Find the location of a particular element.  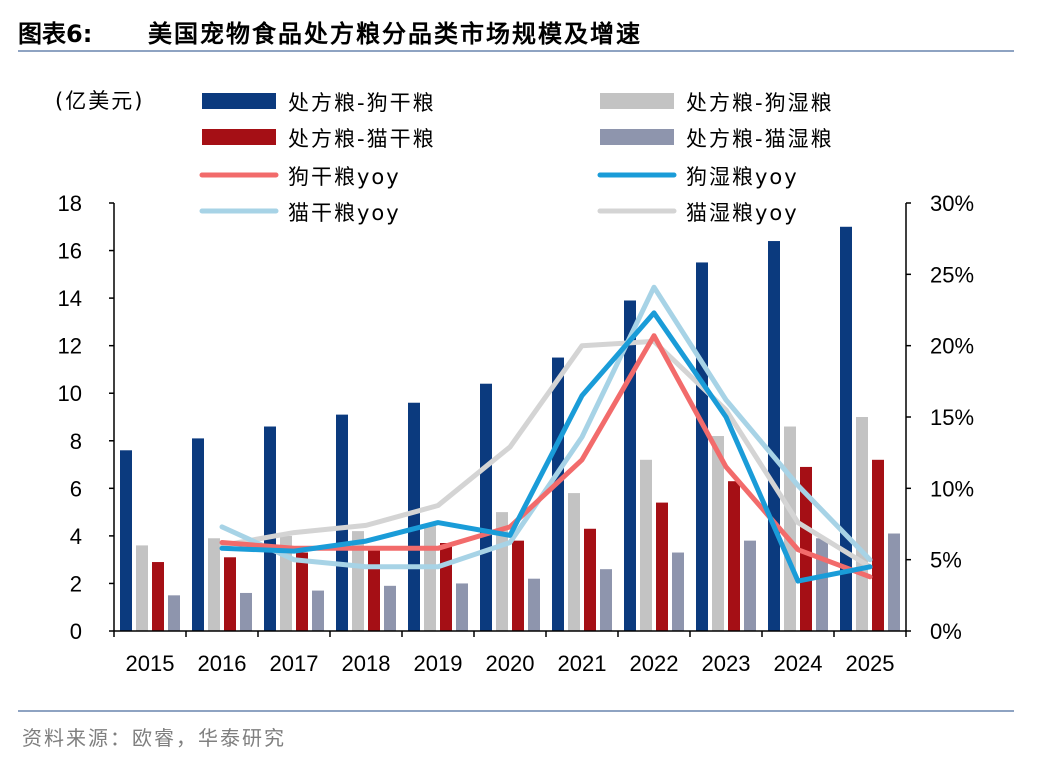

legend-label: 处方粮-狗湿粮 is located at coordinates (760, 103).